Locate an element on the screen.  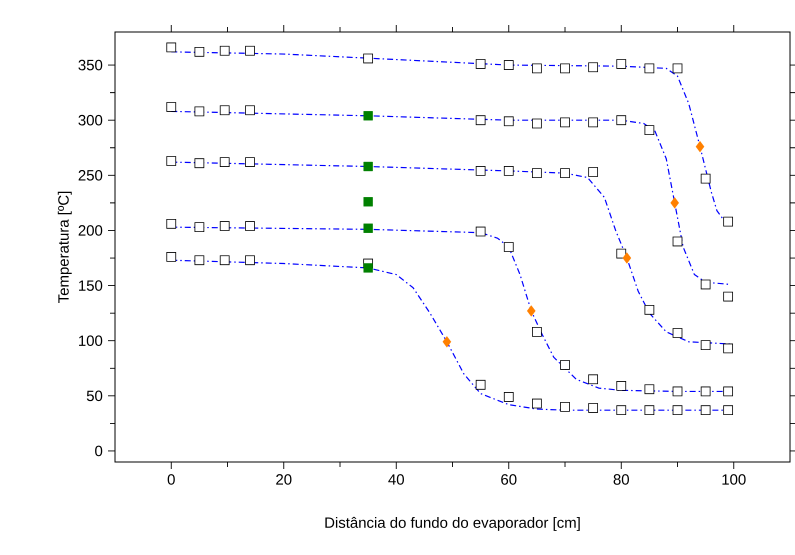
x-tick-label: 0 is located at coordinates (171, 479).